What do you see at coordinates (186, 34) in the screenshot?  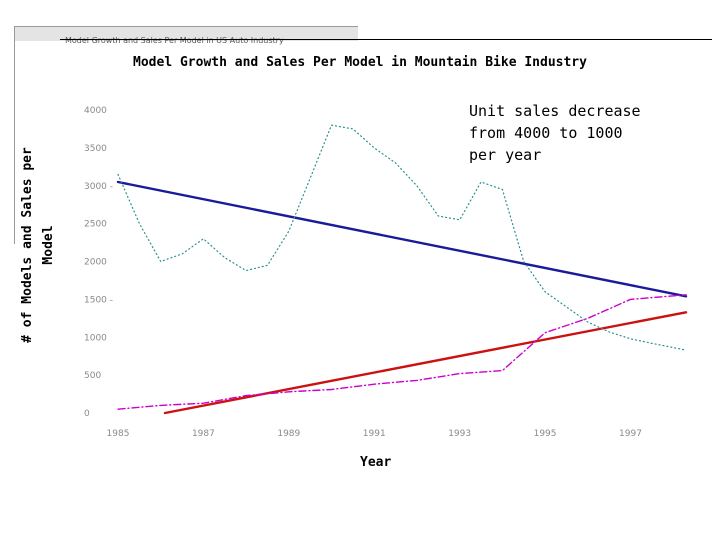 I see `background-titlebar` at bounding box center [186, 34].